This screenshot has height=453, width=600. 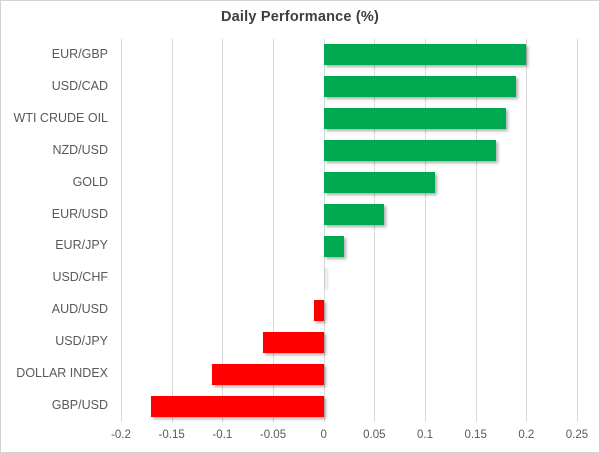 What do you see at coordinates (79, 85) in the screenshot?
I see `category-label-usd-cad: USD/CAD` at bounding box center [79, 85].